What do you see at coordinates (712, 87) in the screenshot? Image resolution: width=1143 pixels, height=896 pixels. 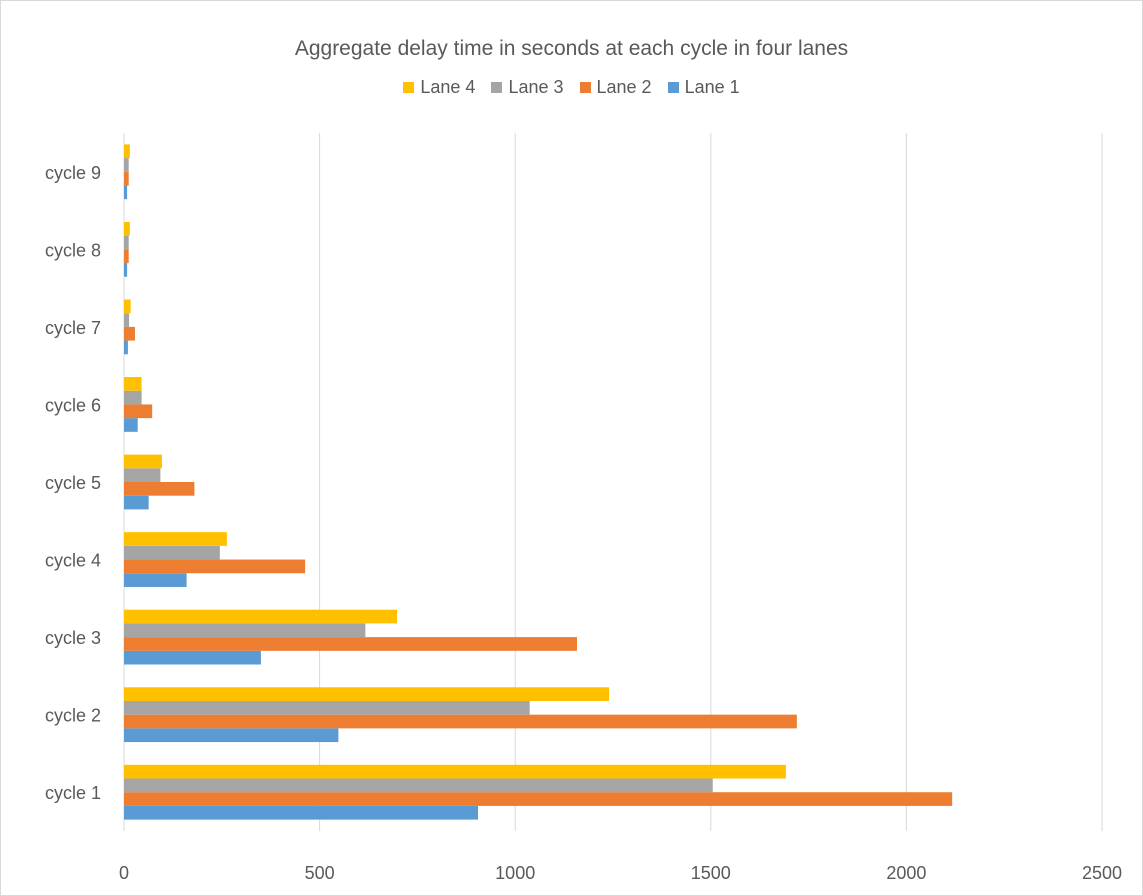 I see `legend-label: Lane 1` at bounding box center [712, 87].